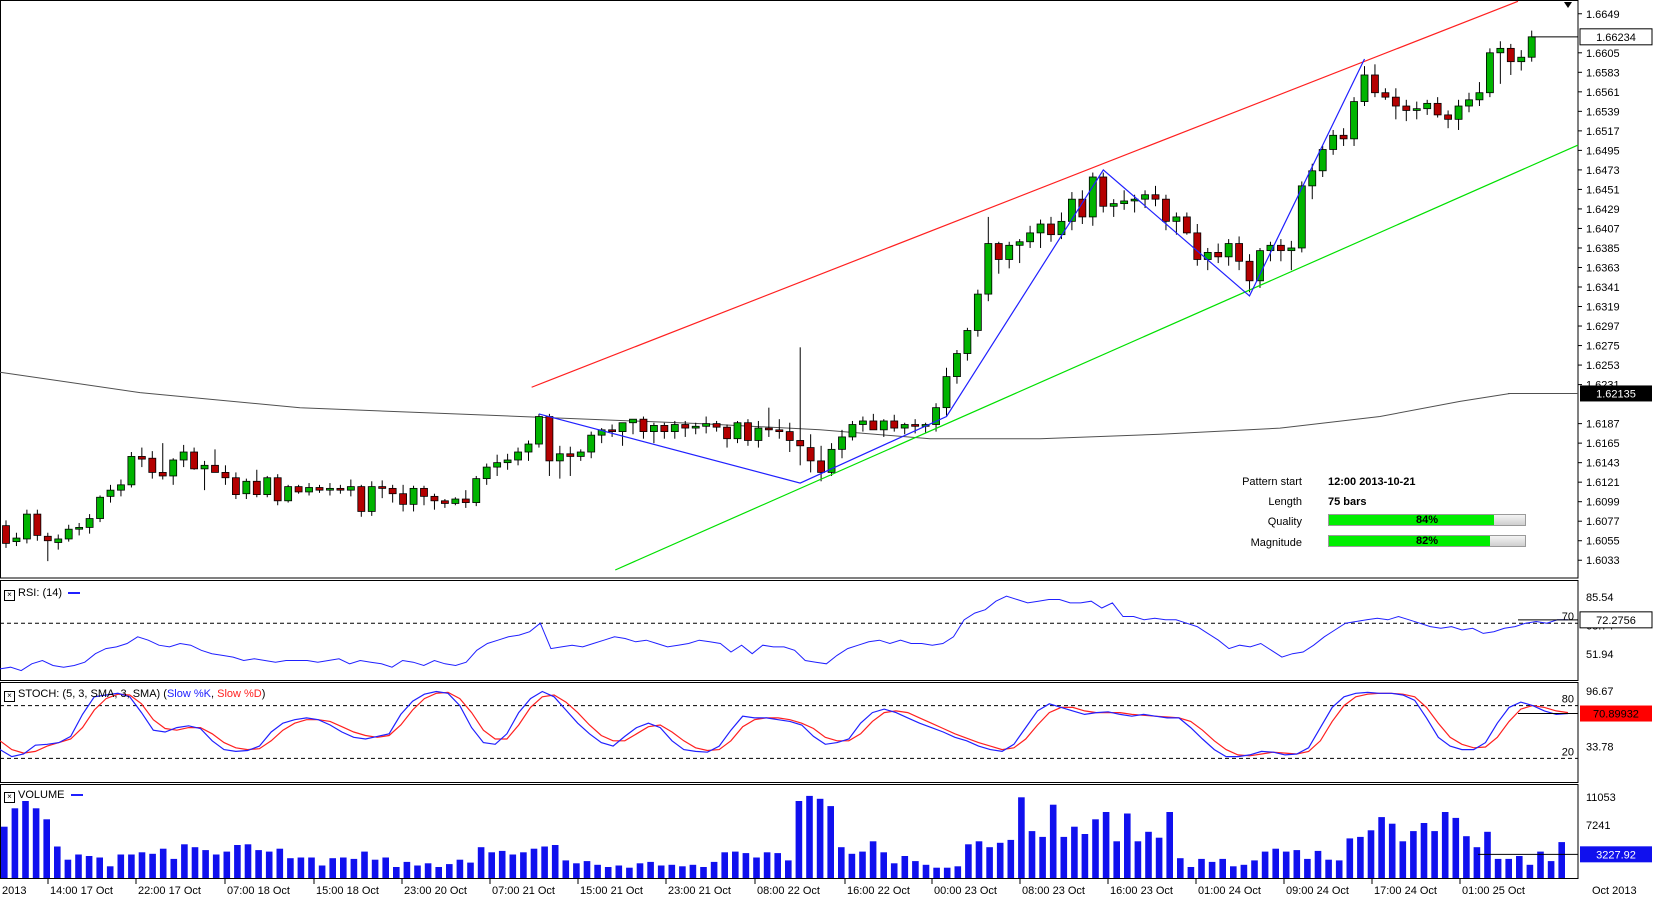 This screenshot has height=897, width=1655. What do you see at coordinates (789, 831) in the screenshot?
I see `volume-panel-frame` at bounding box center [789, 831].